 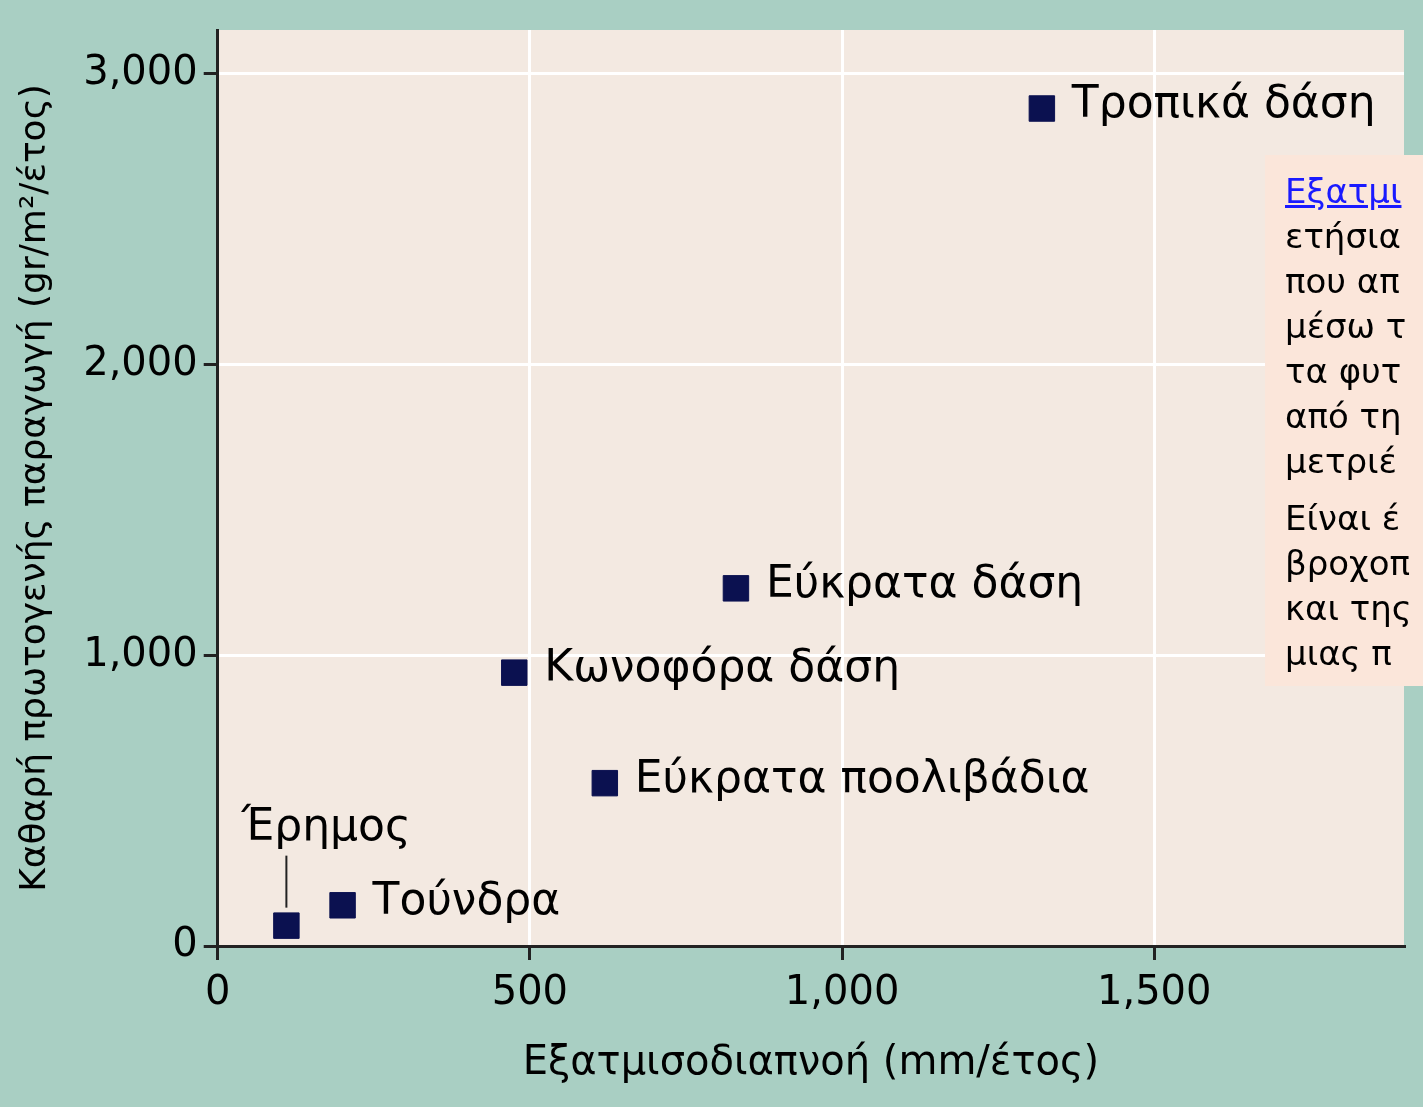 I want to click on annotation: βροχοπ, so click(x=1348, y=563).